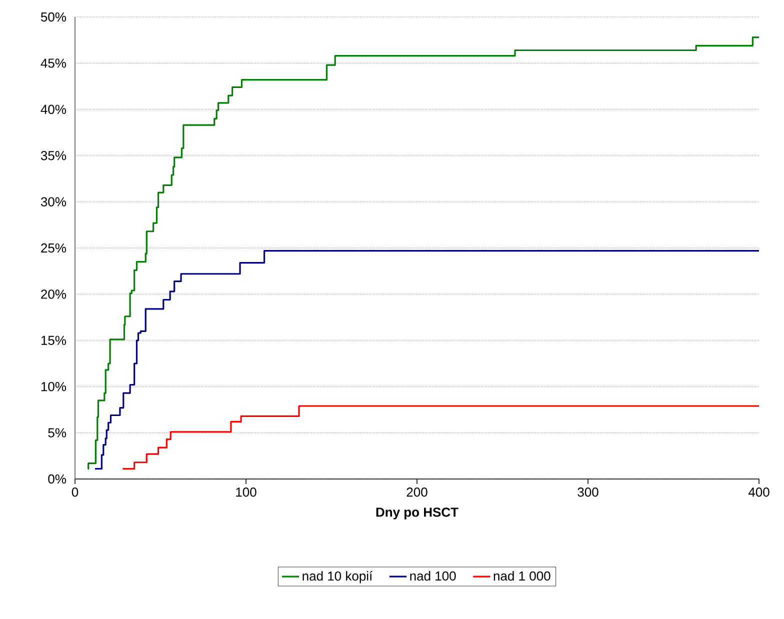  I want to click on x-axis-title: Dny po HSCT, so click(417, 514).